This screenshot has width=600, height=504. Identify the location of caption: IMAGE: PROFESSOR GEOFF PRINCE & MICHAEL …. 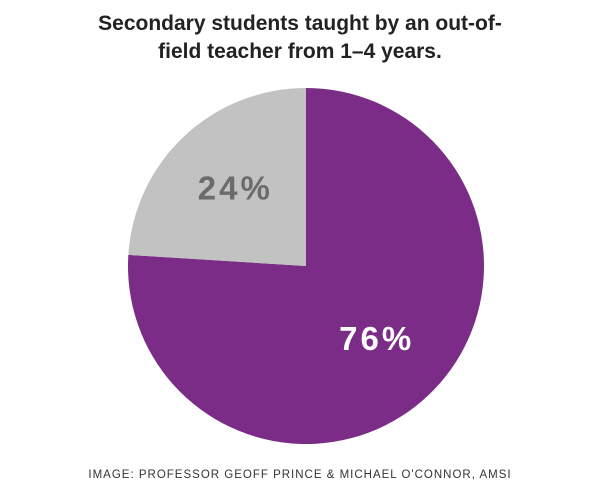
(300, 475).